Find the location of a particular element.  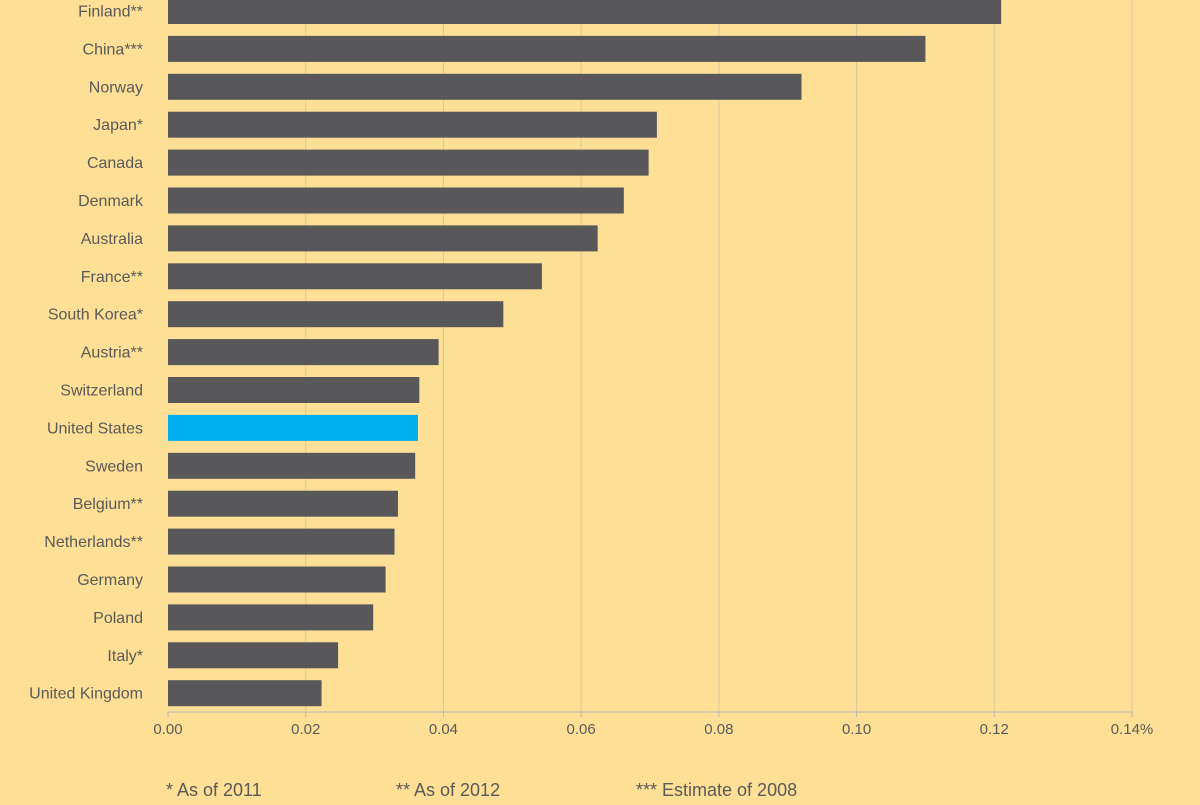

x-tick-label: 0.00 is located at coordinates (167, 729).